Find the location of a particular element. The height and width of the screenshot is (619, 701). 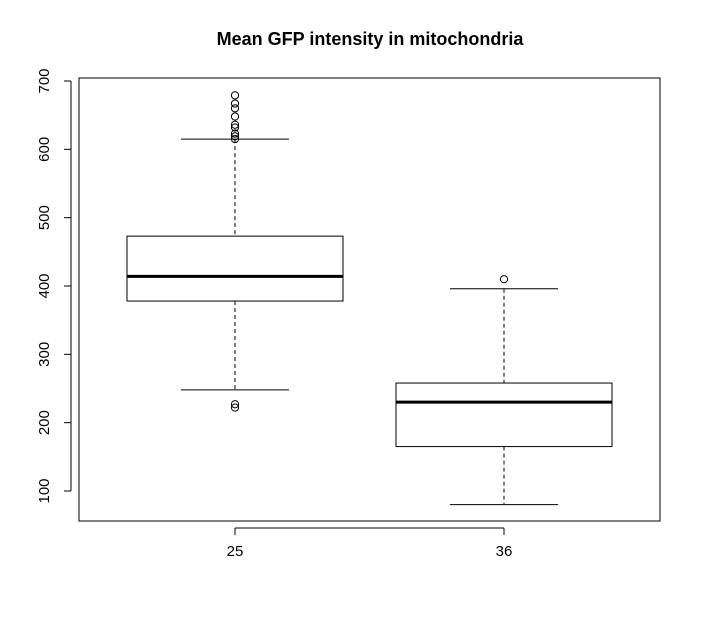

x-tick-label: 25 is located at coordinates (235, 551).